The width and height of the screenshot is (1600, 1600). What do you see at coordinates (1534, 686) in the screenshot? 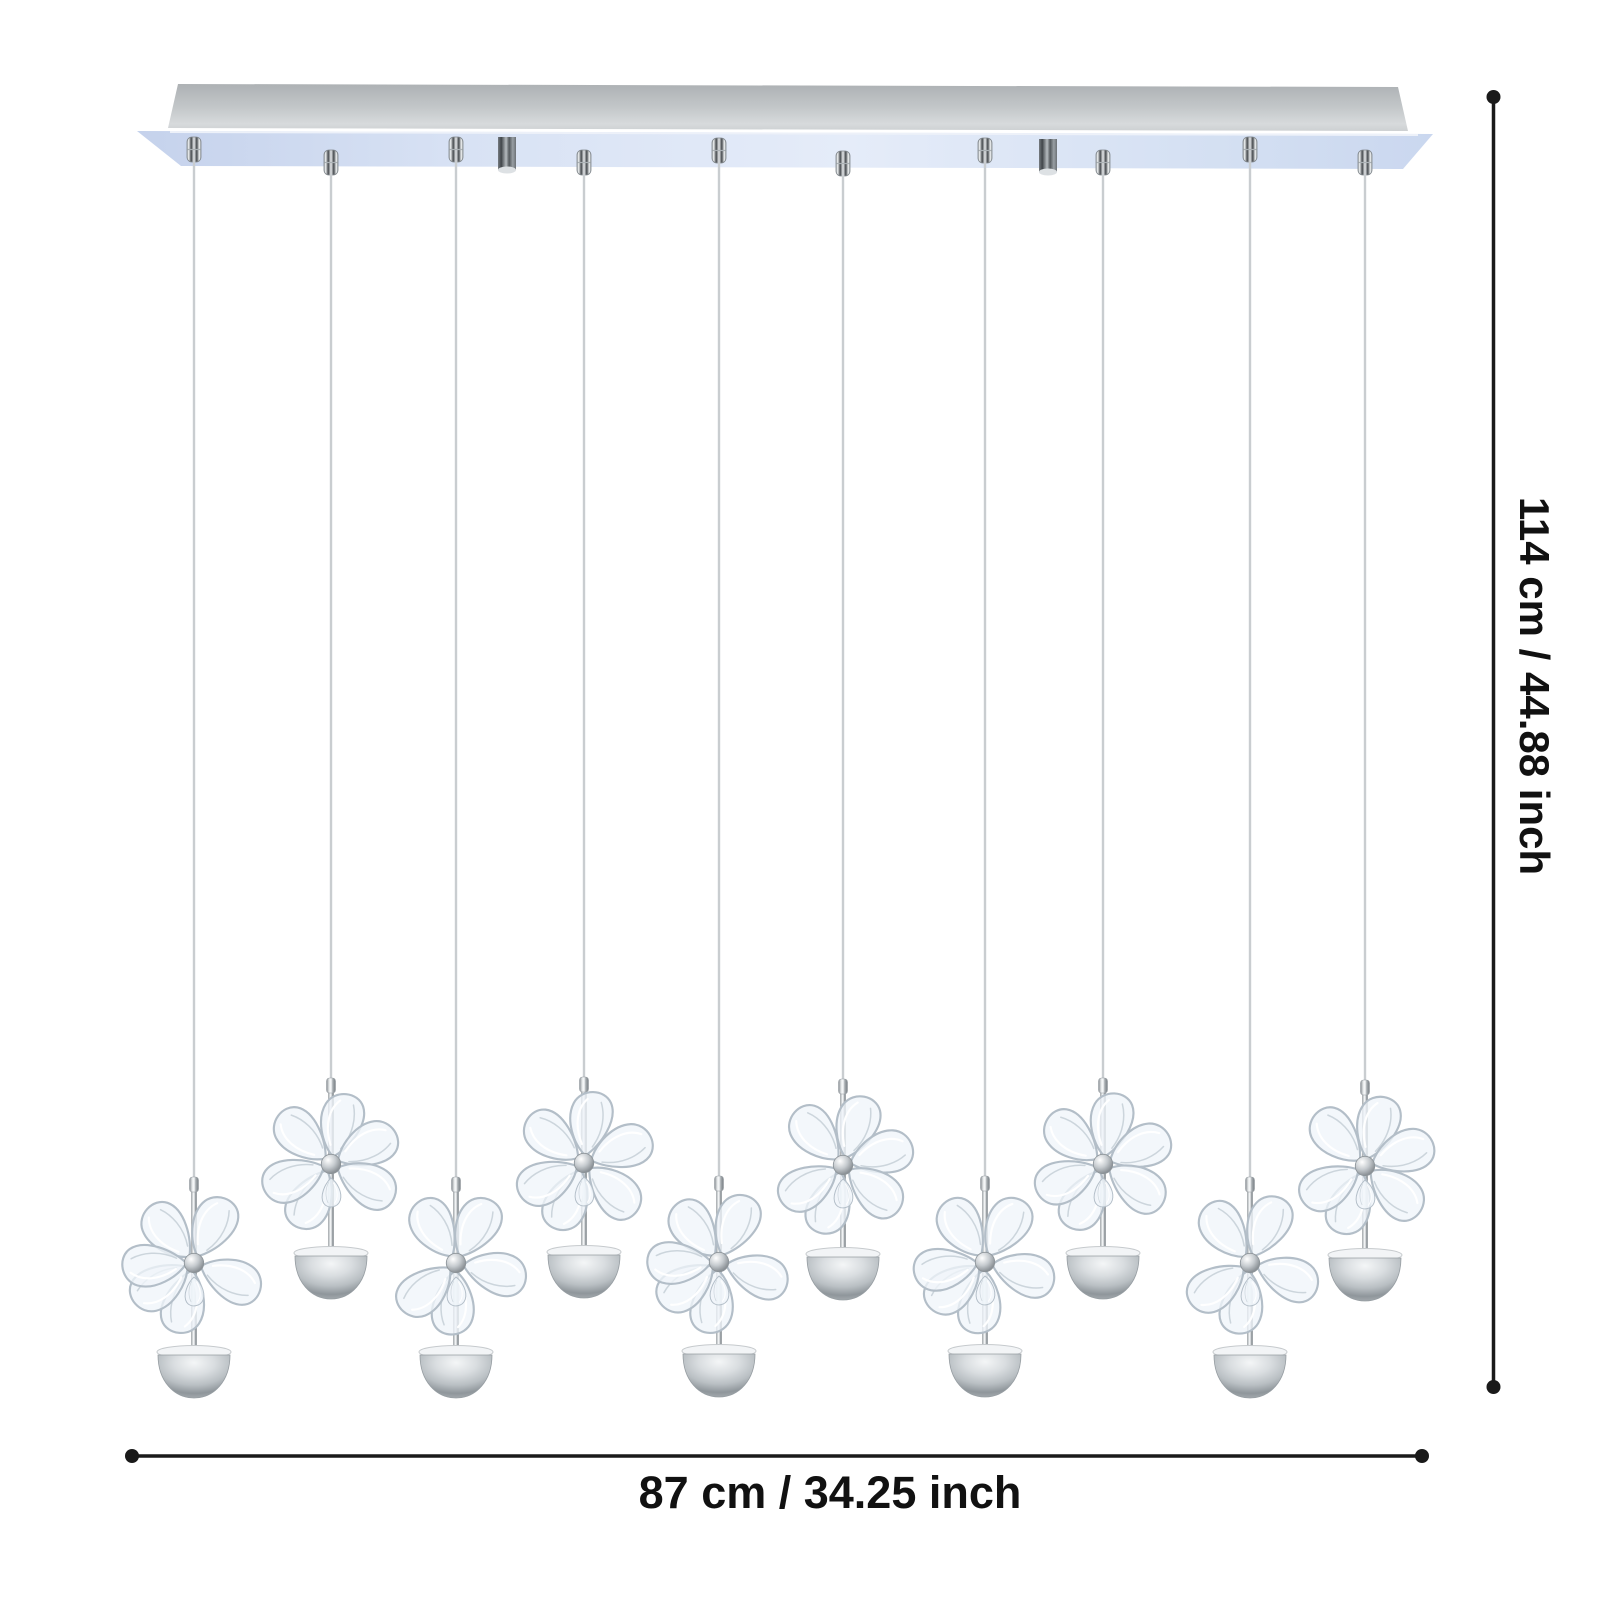
I see `height-dimension-label: 114 cm / 44.88 inch` at bounding box center [1534, 686].